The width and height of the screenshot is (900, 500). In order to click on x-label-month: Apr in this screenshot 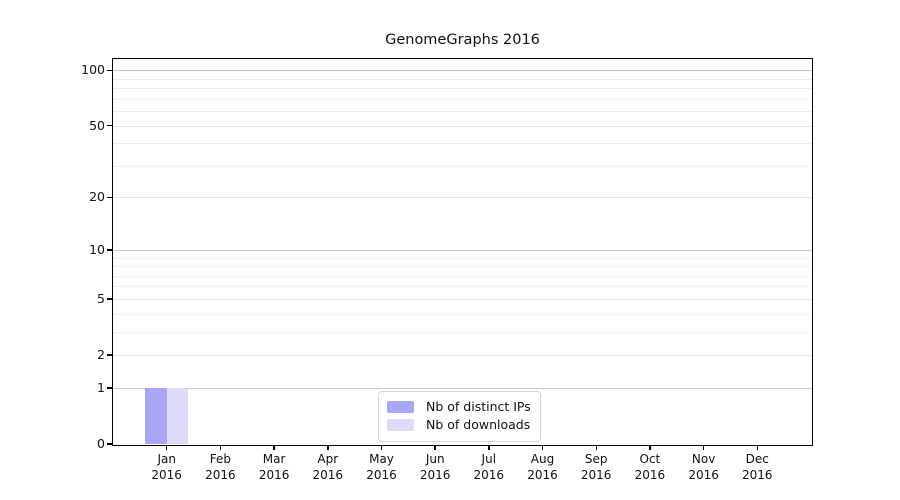, I will do `click(328, 459)`.